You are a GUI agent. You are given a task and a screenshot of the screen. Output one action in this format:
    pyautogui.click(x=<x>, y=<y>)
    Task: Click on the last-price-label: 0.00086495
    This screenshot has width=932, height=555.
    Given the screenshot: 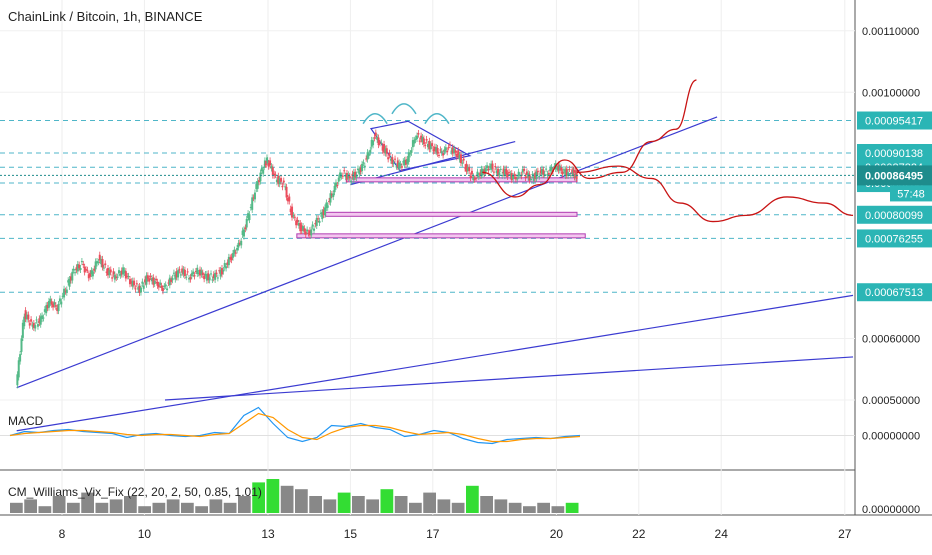 What is the action you would take?
    pyautogui.click(x=894, y=176)
    